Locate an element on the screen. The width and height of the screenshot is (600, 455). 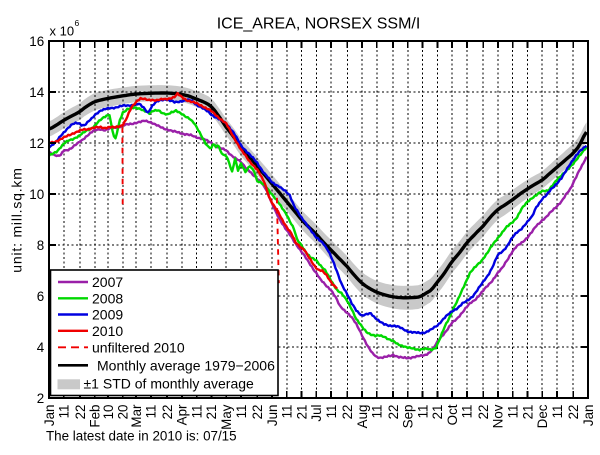
svg-text: 2010 is located at coordinates (107, 331).